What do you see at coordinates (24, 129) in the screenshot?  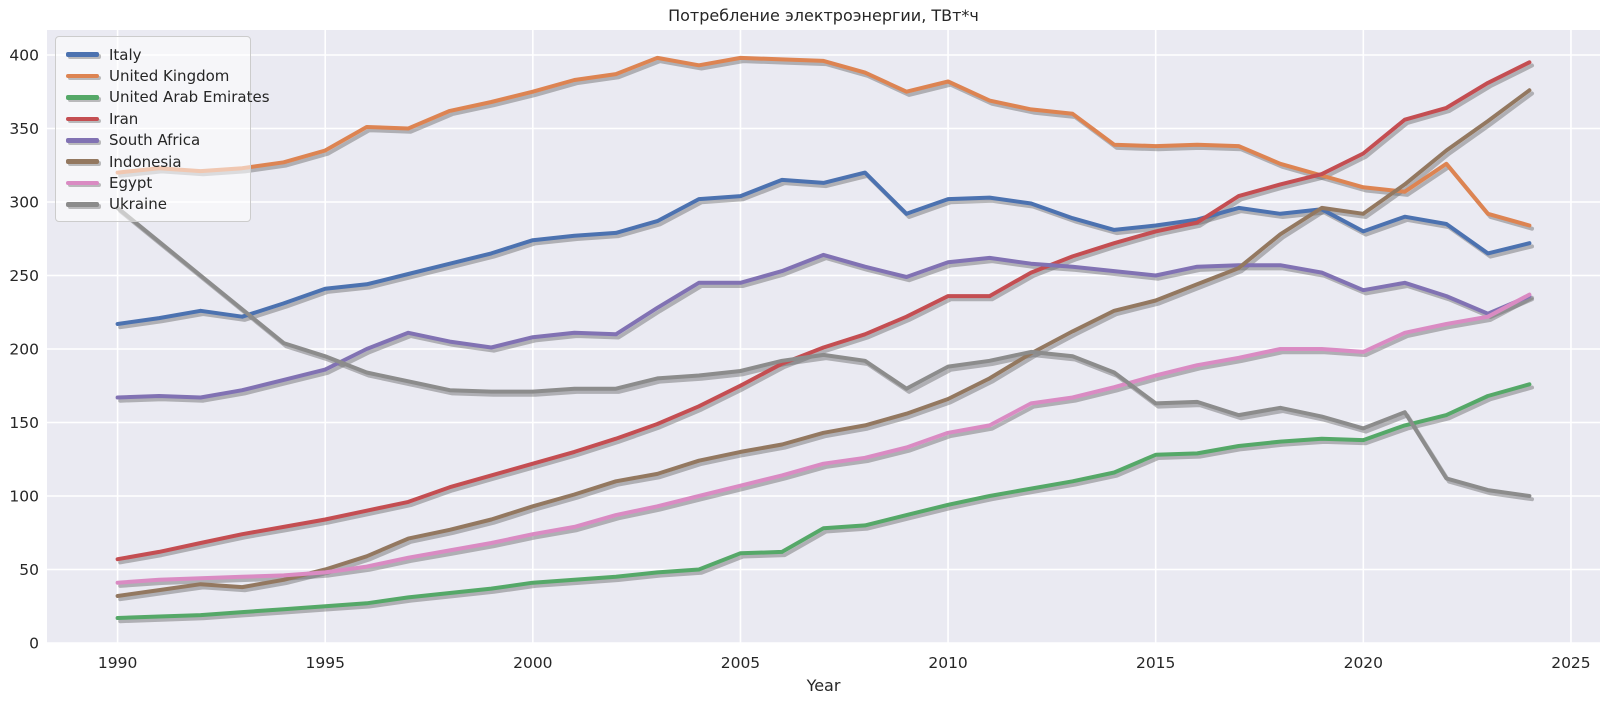 I see `y-tick-label: 350` at bounding box center [24, 129].